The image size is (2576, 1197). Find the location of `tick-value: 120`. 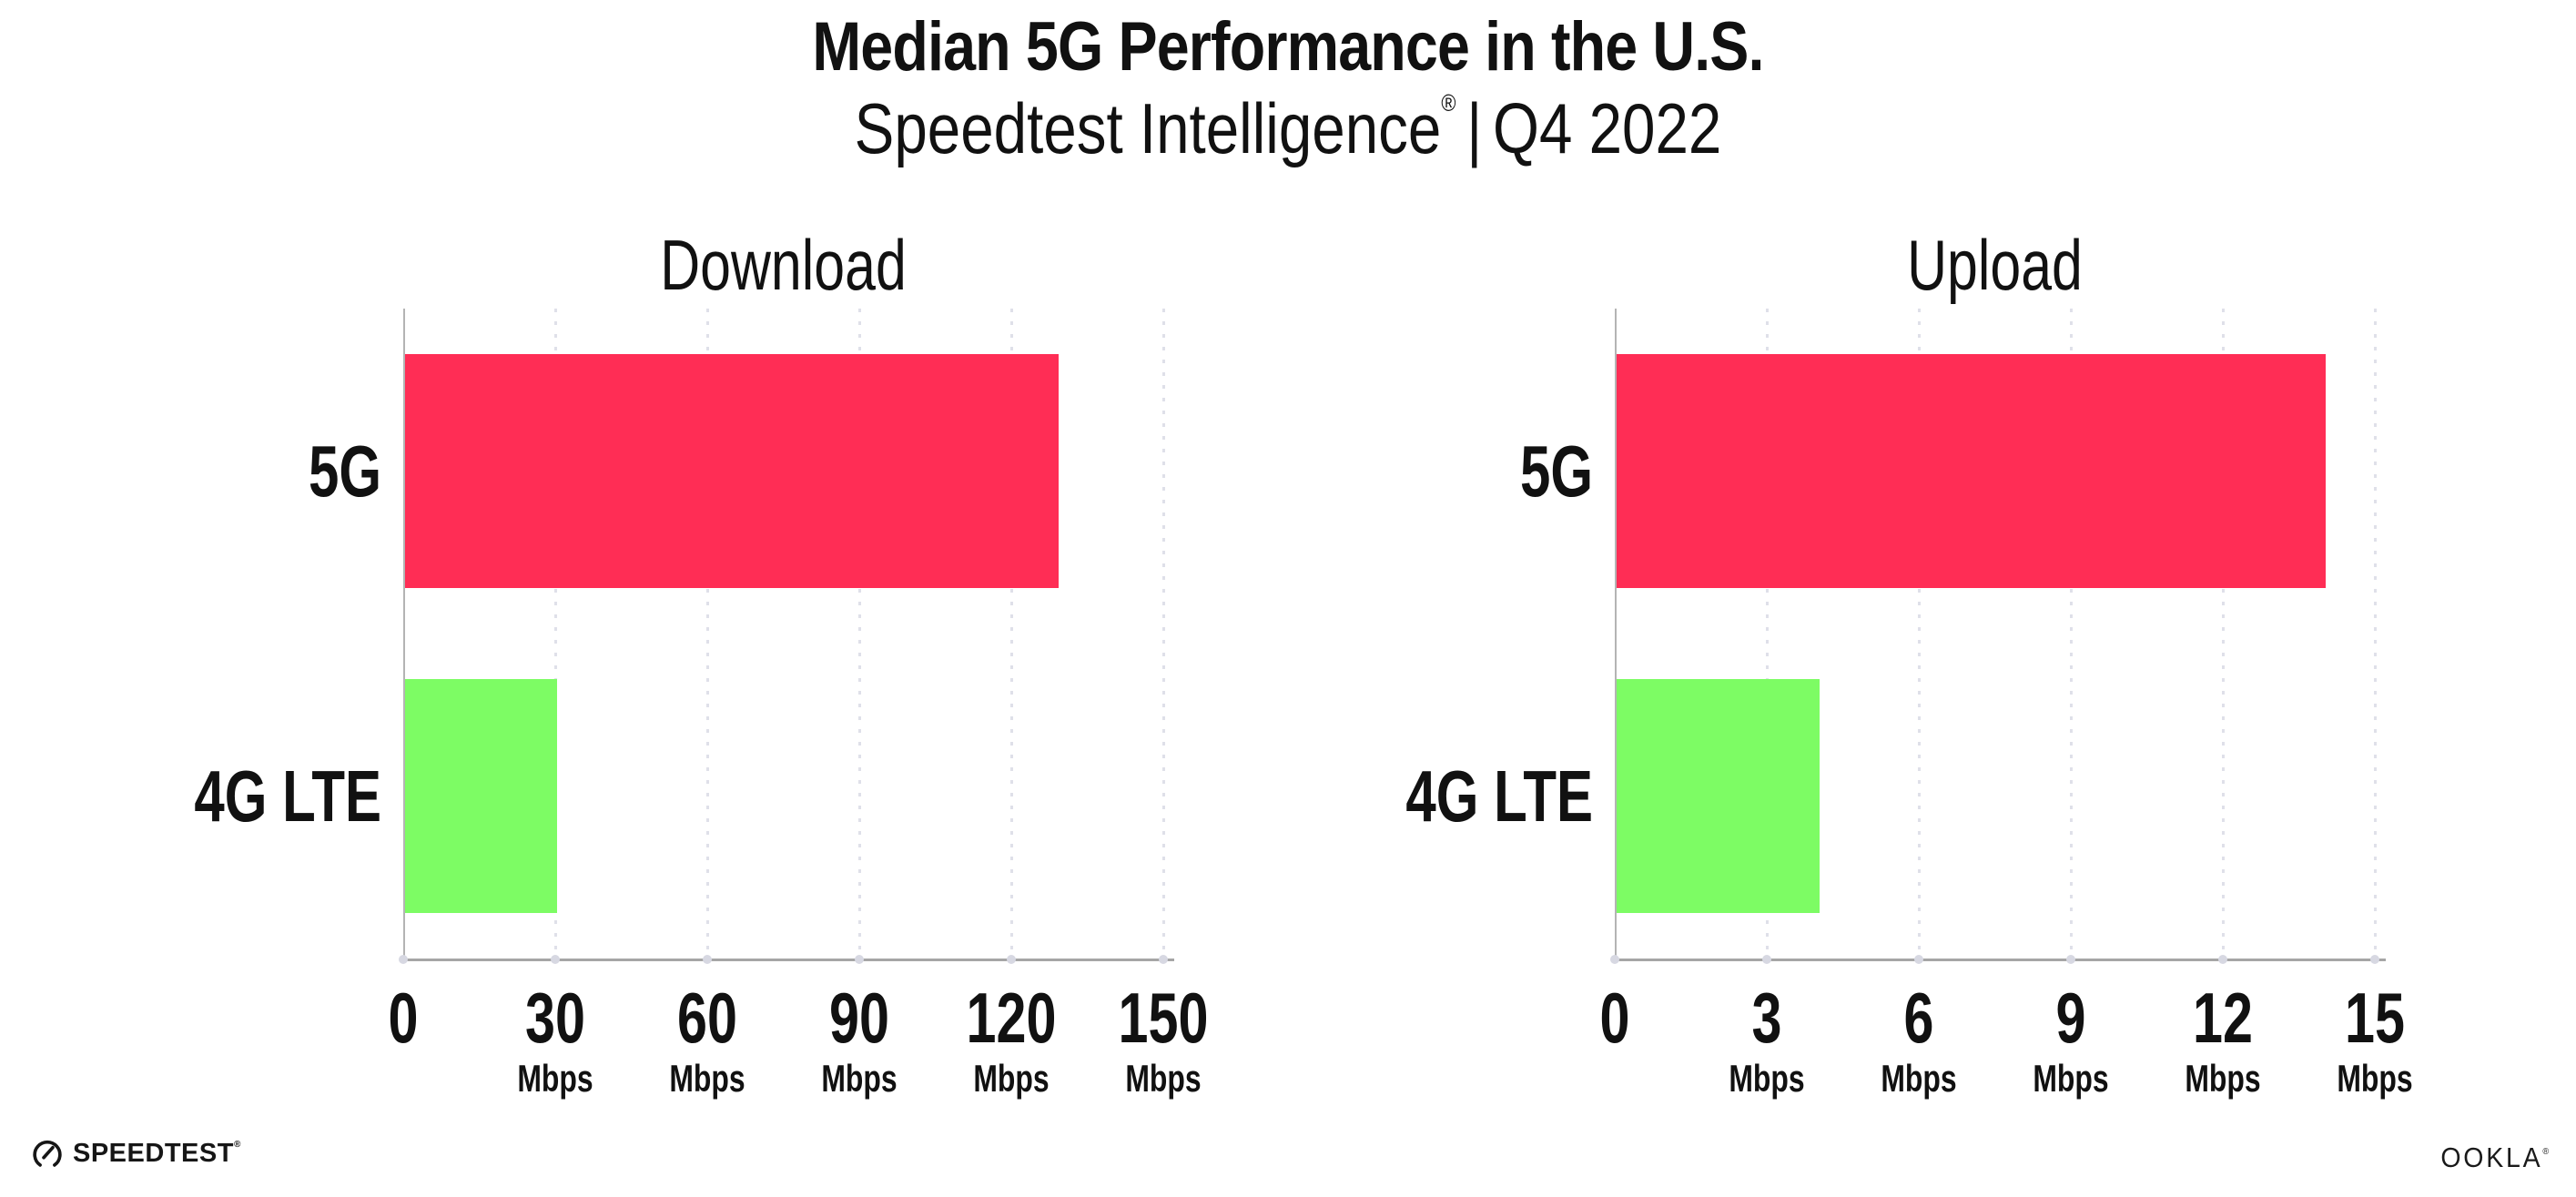

tick-value: 120 is located at coordinates (1011, 1018).